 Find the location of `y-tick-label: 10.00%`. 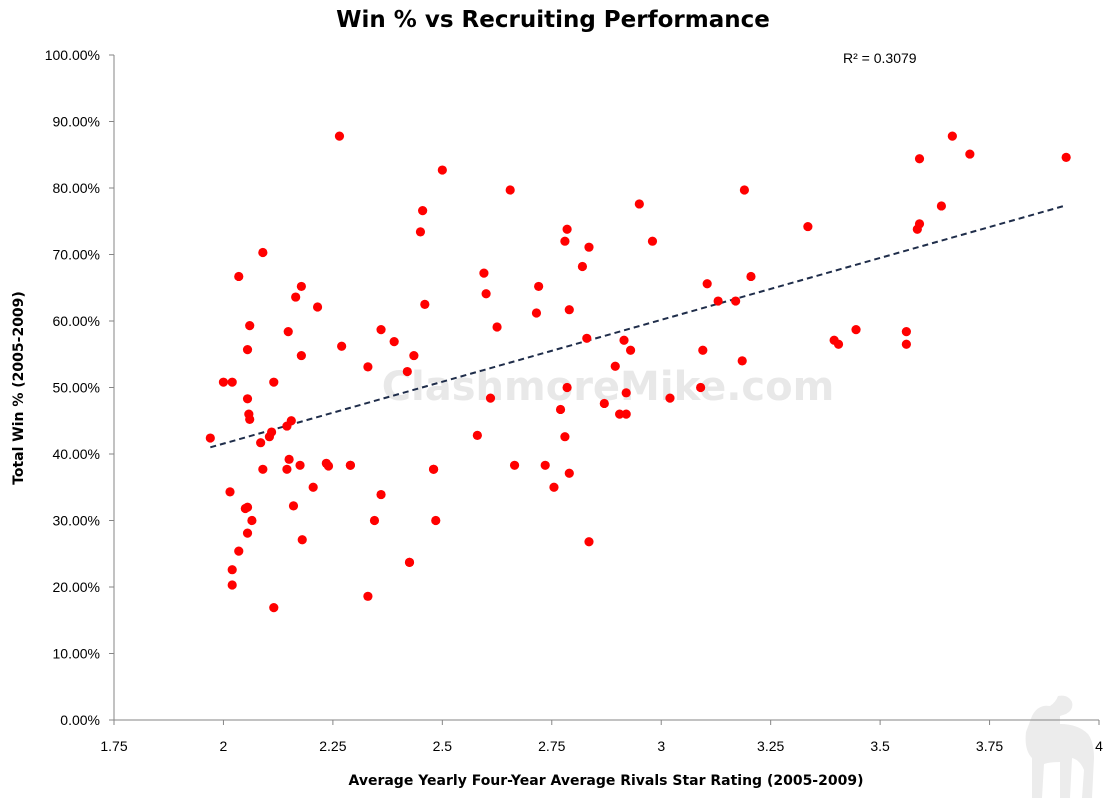

y-tick-label: 10.00% is located at coordinates (76, 654).